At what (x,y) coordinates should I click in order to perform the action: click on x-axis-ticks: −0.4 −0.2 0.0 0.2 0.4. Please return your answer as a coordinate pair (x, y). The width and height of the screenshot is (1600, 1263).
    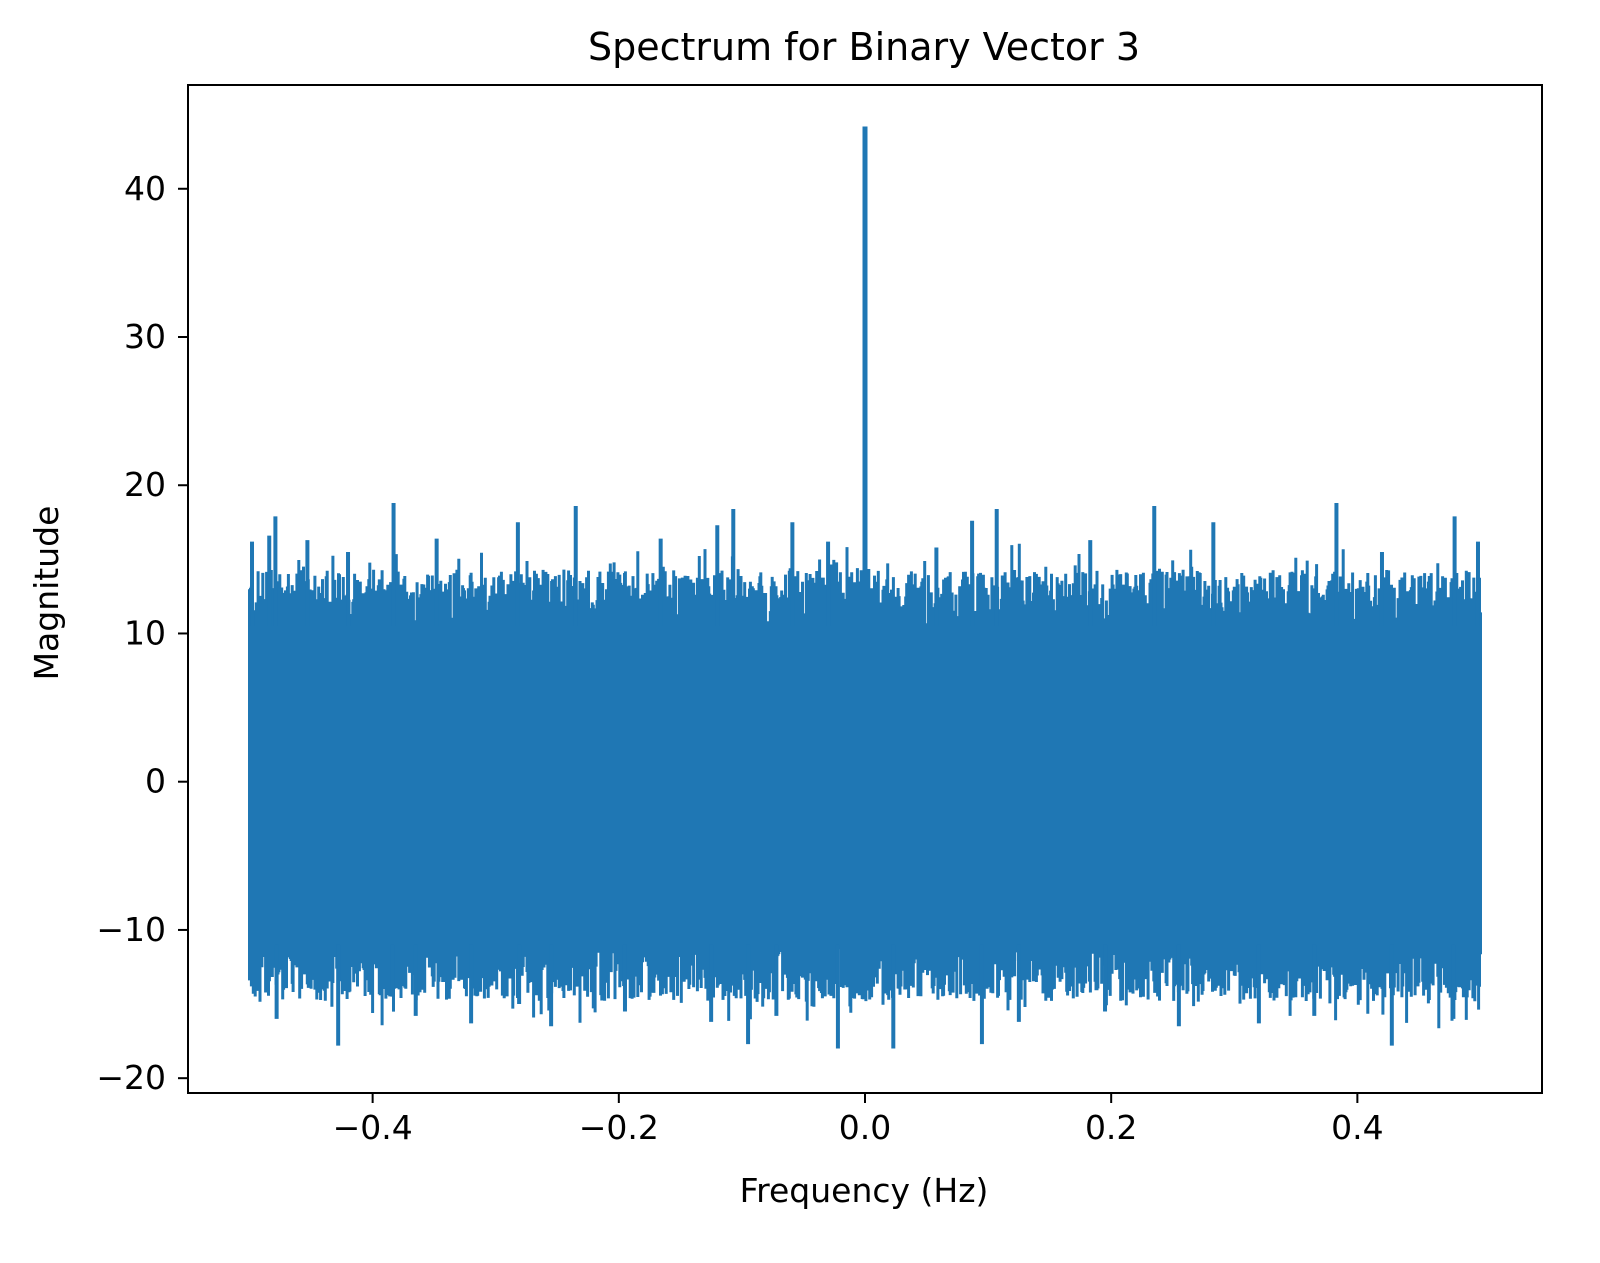
    Looking at the image, I should click on (858, 1120).